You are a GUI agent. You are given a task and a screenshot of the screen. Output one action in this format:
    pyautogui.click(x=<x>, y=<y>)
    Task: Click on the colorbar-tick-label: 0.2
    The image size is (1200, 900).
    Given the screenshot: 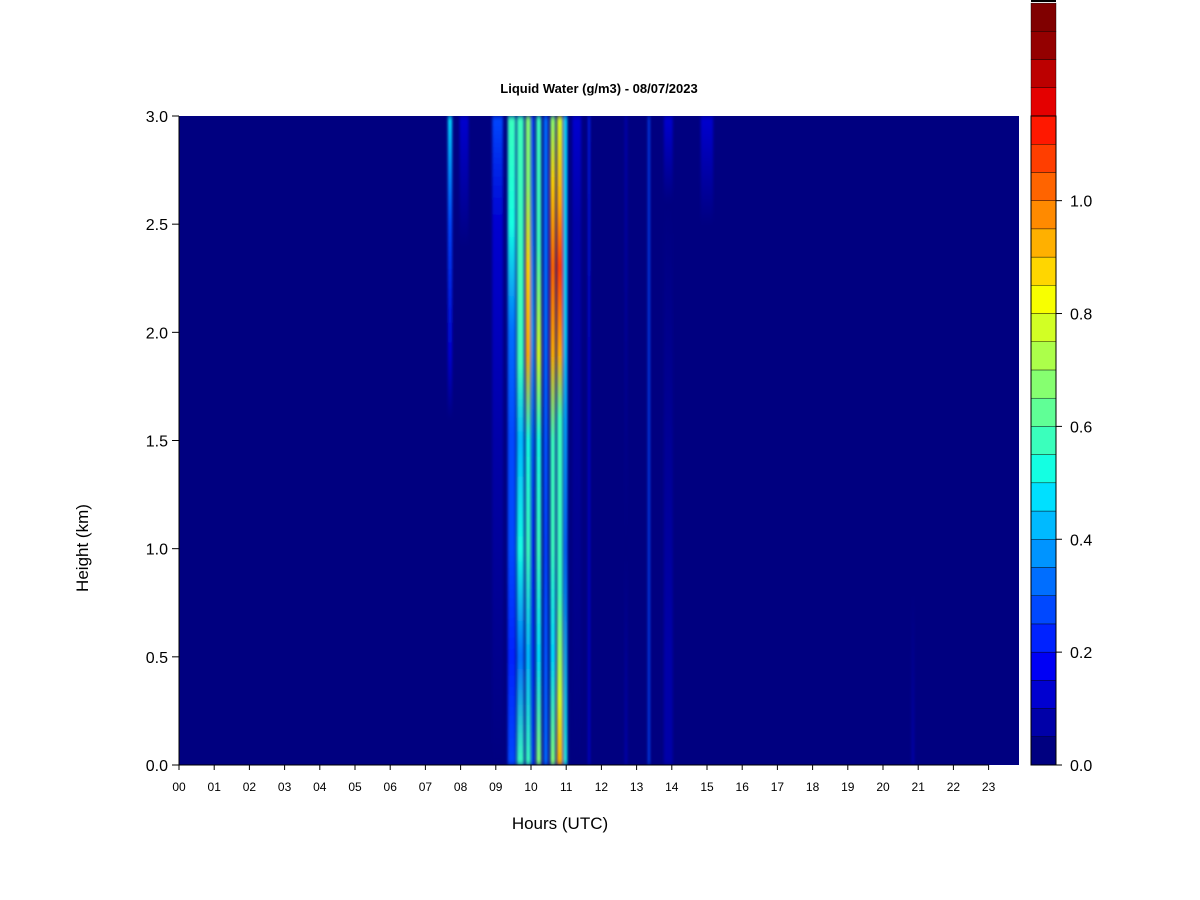 What is the action you would take?
    pyautogui.click(x=1081, y=653)
    